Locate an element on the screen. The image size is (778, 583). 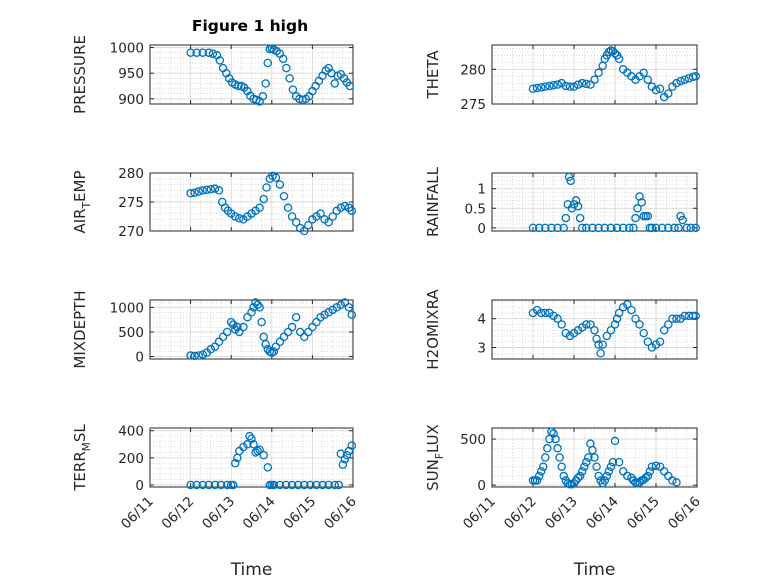
x-tick-label: 06/16 is located at coordinates (340, 513).